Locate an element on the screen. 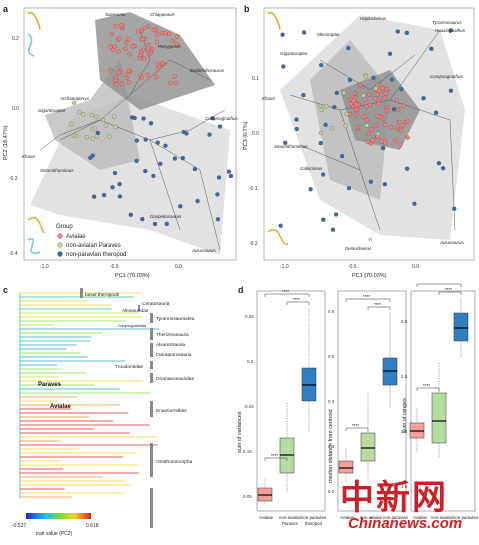 This screenshot has width=479, height=545. hull-avialae is located at coordinates (155, 61).